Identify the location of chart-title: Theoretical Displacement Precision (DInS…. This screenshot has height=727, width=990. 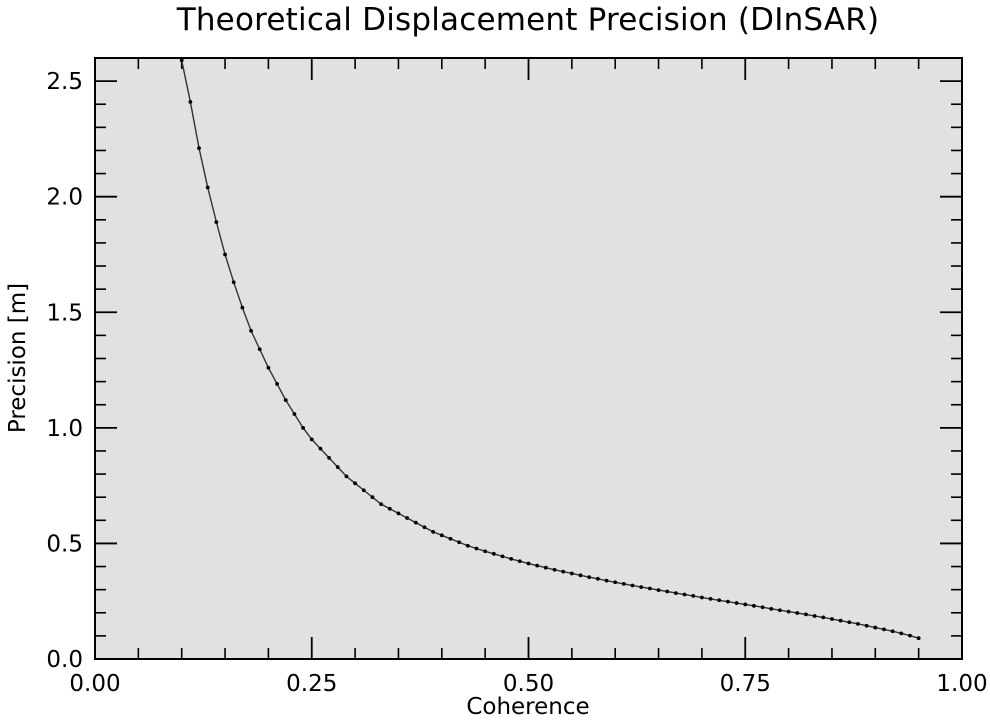
(528, 20).